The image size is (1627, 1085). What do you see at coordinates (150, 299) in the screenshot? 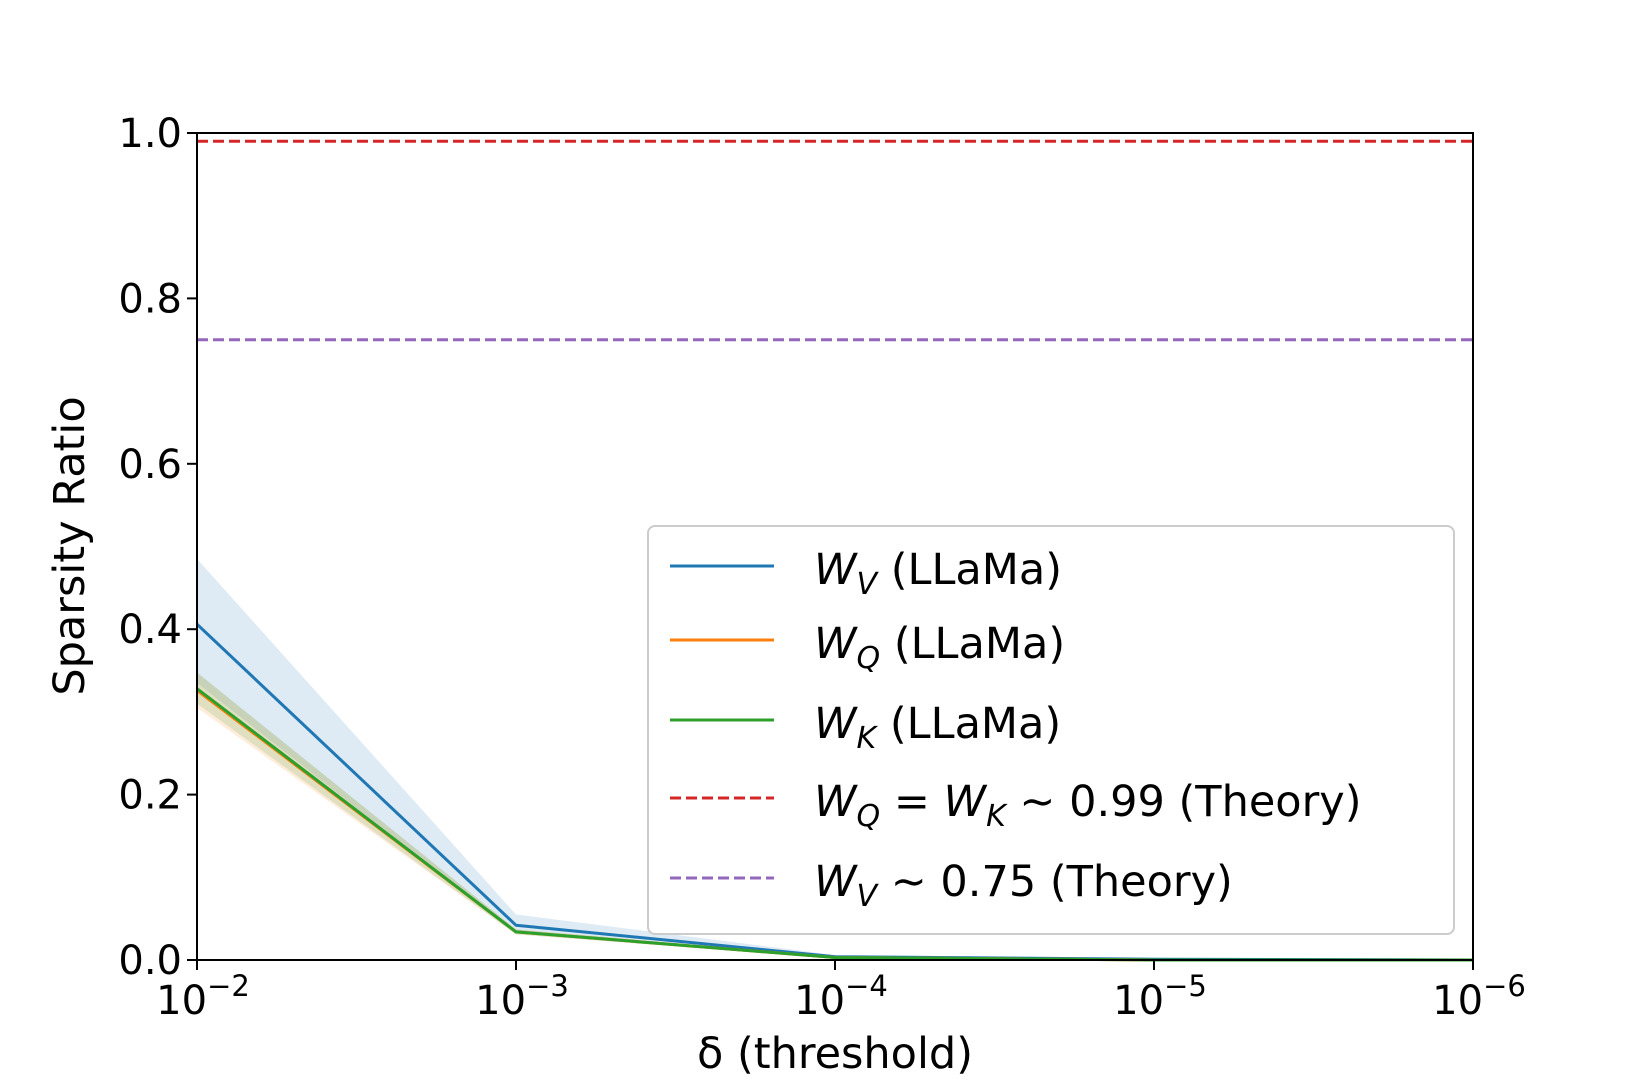
I see `y-tick-label: 0.8` at bounding box center [150, 299].